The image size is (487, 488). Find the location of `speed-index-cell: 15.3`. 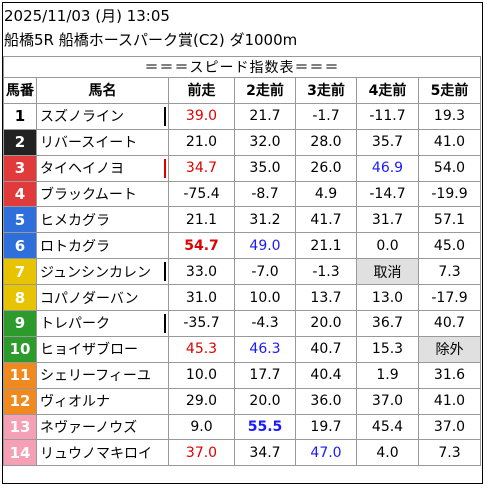

speed-index-cell: 15.3 is located at coordinates (387, 349).